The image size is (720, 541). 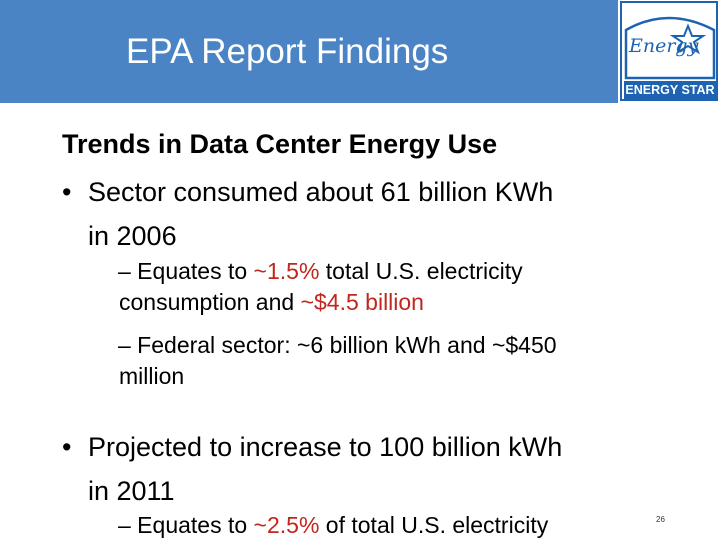 I want to click on sub-bullet-2-line2: million, so click(x=152, y=376).